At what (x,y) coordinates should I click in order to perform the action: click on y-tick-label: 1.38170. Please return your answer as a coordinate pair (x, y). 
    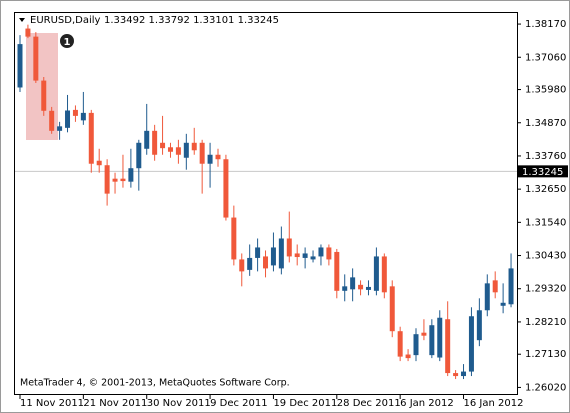
    Looking at the image, I should click on (545, 24).